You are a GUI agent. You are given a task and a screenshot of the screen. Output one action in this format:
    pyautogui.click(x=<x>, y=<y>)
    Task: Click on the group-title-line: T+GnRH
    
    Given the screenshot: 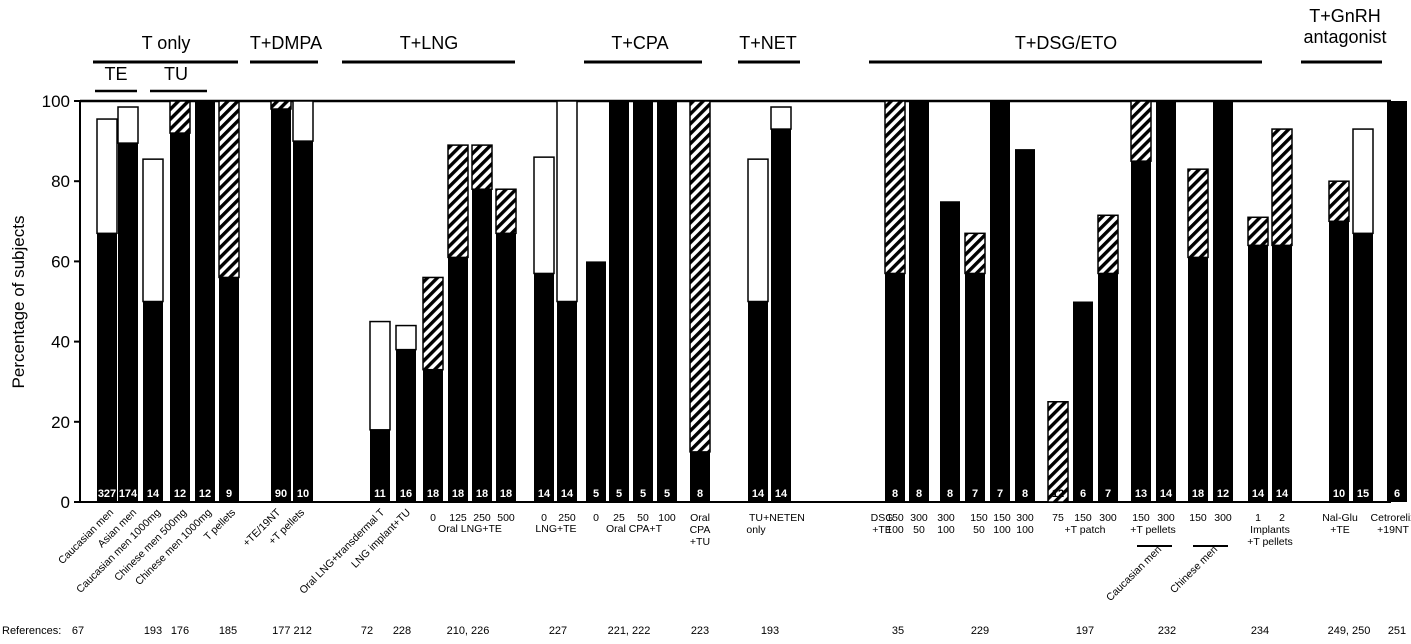 What is the action you would take?
    pyautogui.click(x=1345, y=16)
    